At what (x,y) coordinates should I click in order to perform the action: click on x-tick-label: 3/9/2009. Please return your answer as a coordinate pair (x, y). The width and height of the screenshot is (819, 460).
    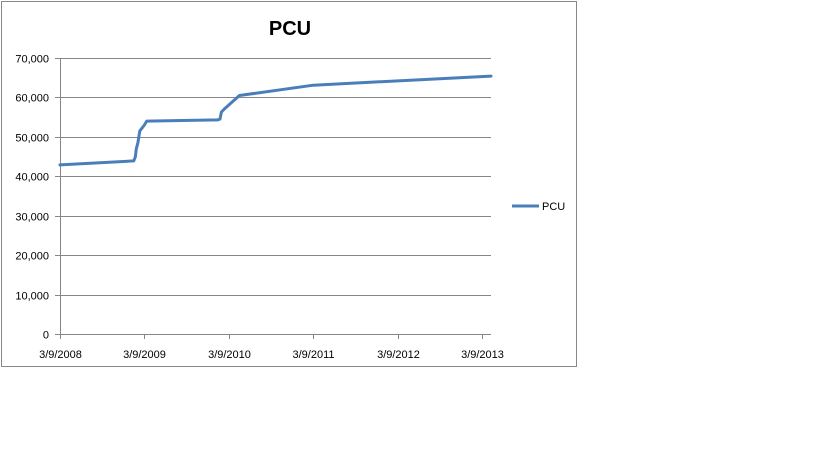
    Looking at the image, I should click on (144, 355).